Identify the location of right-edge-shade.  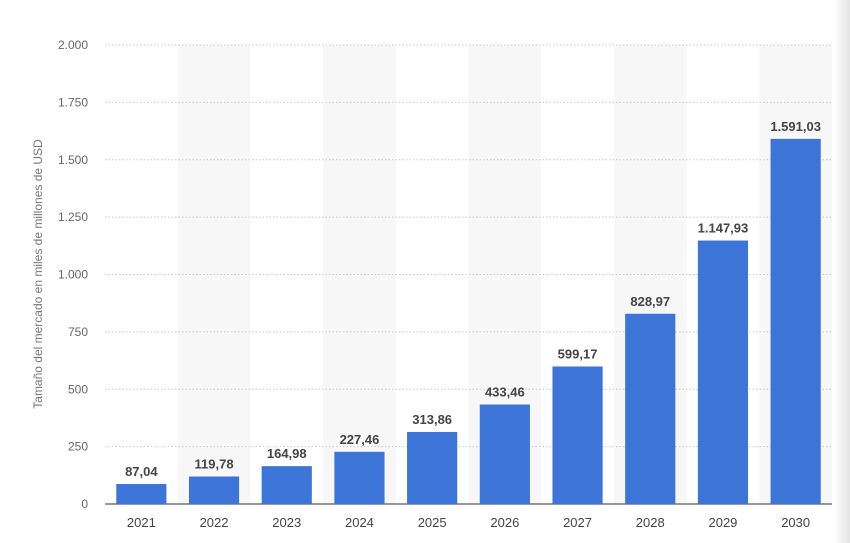
(842, 271).